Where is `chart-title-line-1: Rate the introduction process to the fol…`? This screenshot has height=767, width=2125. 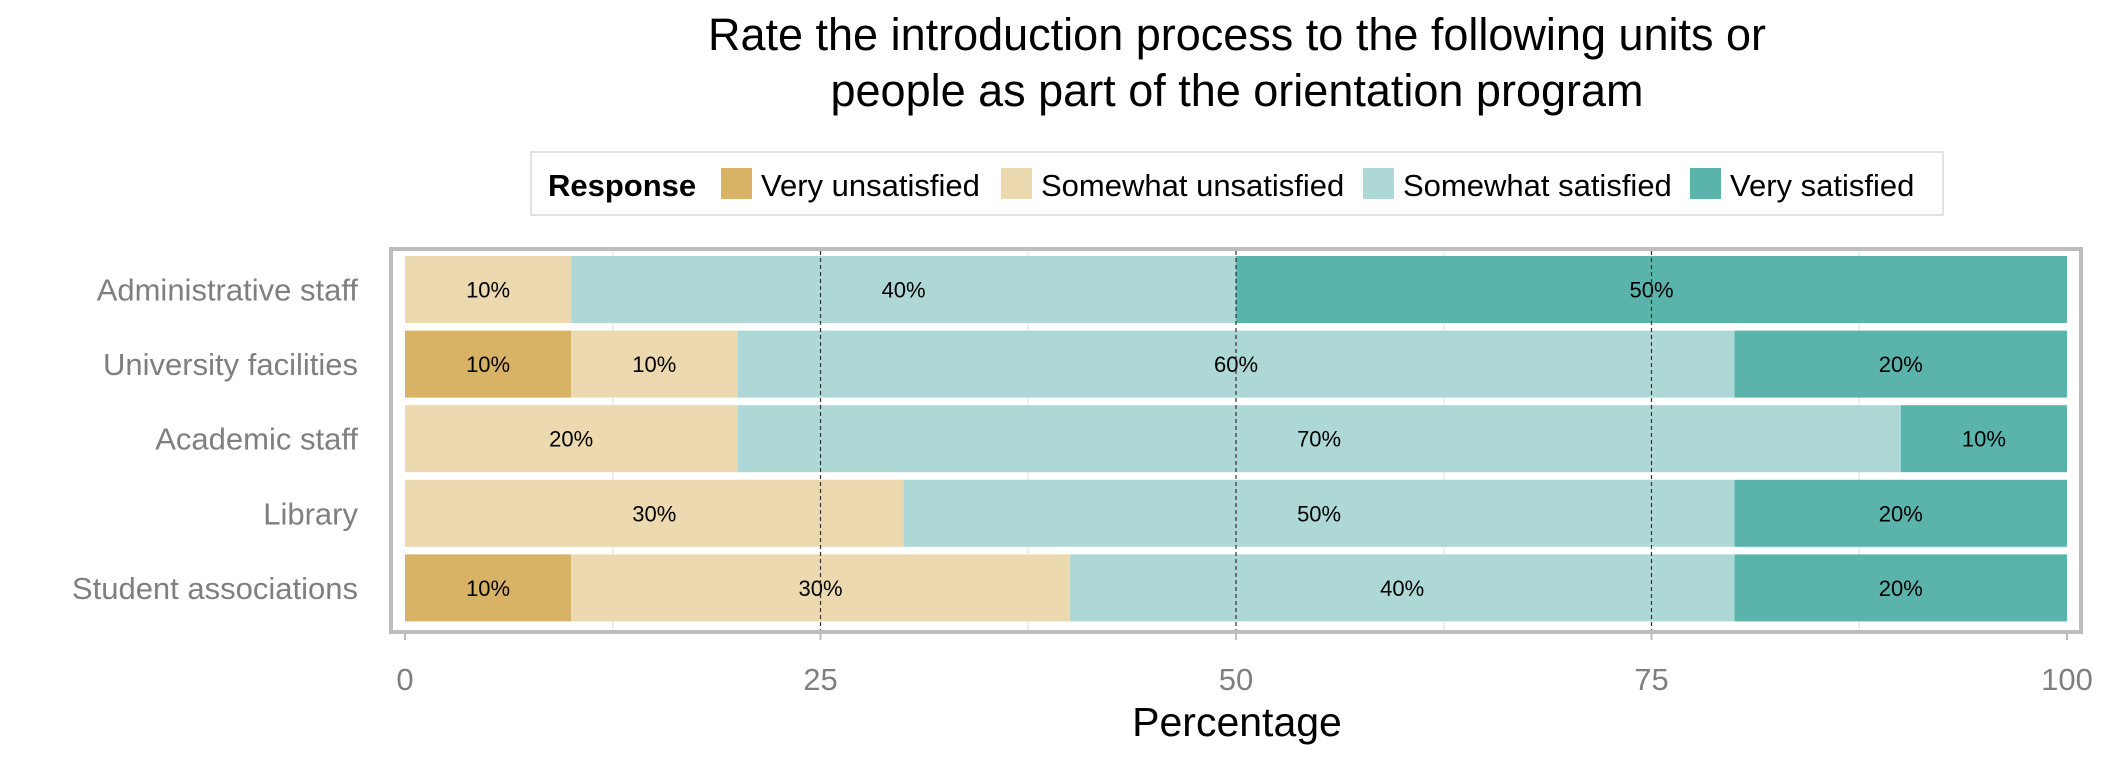
chart-title-line-1: Rate the introduction process to the fol… is located at coordinates (1237, 34).